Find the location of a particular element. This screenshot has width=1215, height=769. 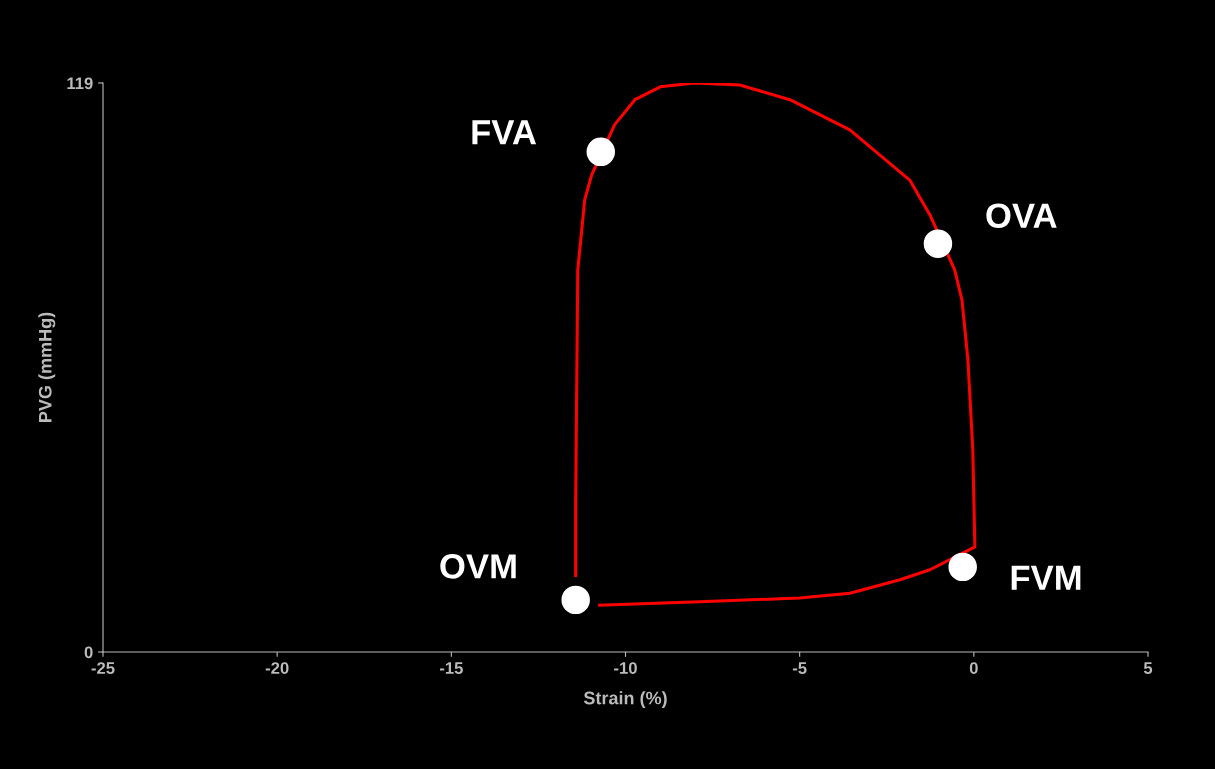

x-tick-label: -5 is located at coordinates (799, 668).